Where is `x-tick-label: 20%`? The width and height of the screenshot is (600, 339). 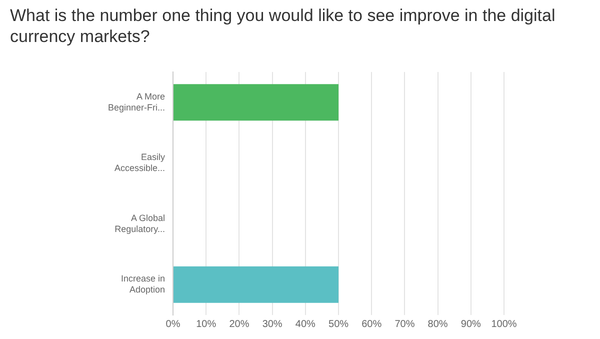
x-tick-label: 20% is located at coordinates (239, 324).